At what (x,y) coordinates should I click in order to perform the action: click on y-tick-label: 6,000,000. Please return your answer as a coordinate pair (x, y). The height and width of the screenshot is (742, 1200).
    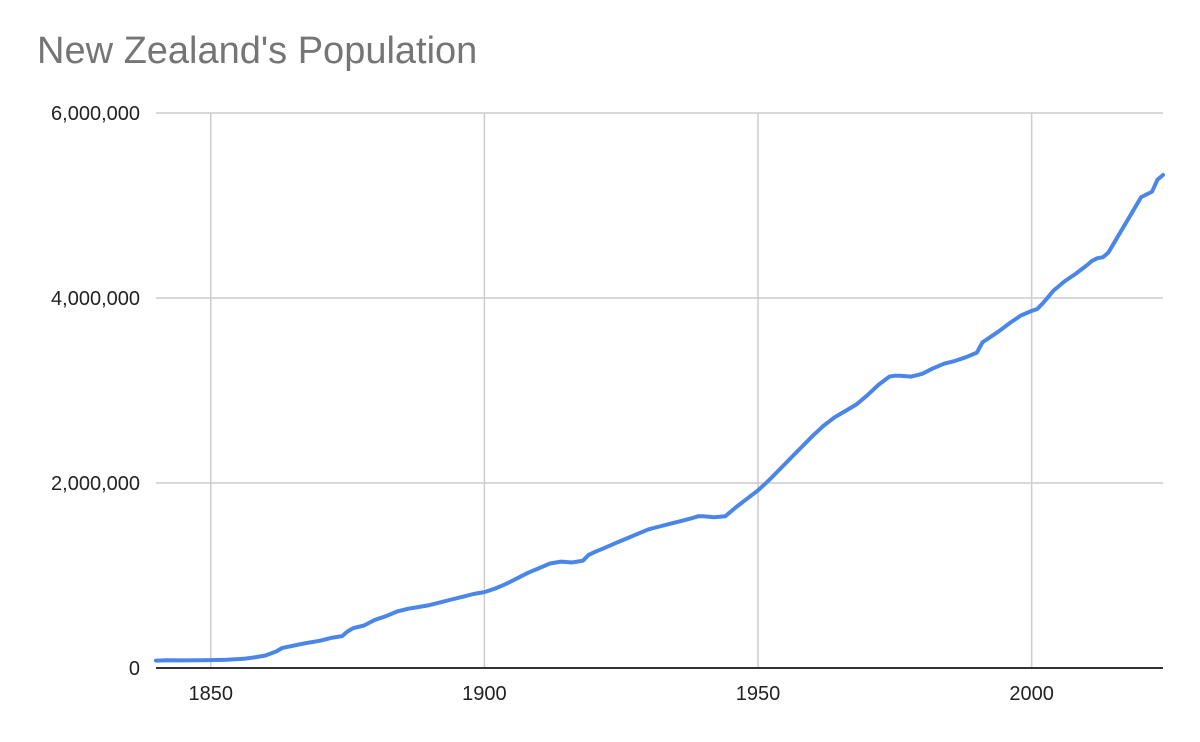
    Looking at the image, I should click on (95, 114).